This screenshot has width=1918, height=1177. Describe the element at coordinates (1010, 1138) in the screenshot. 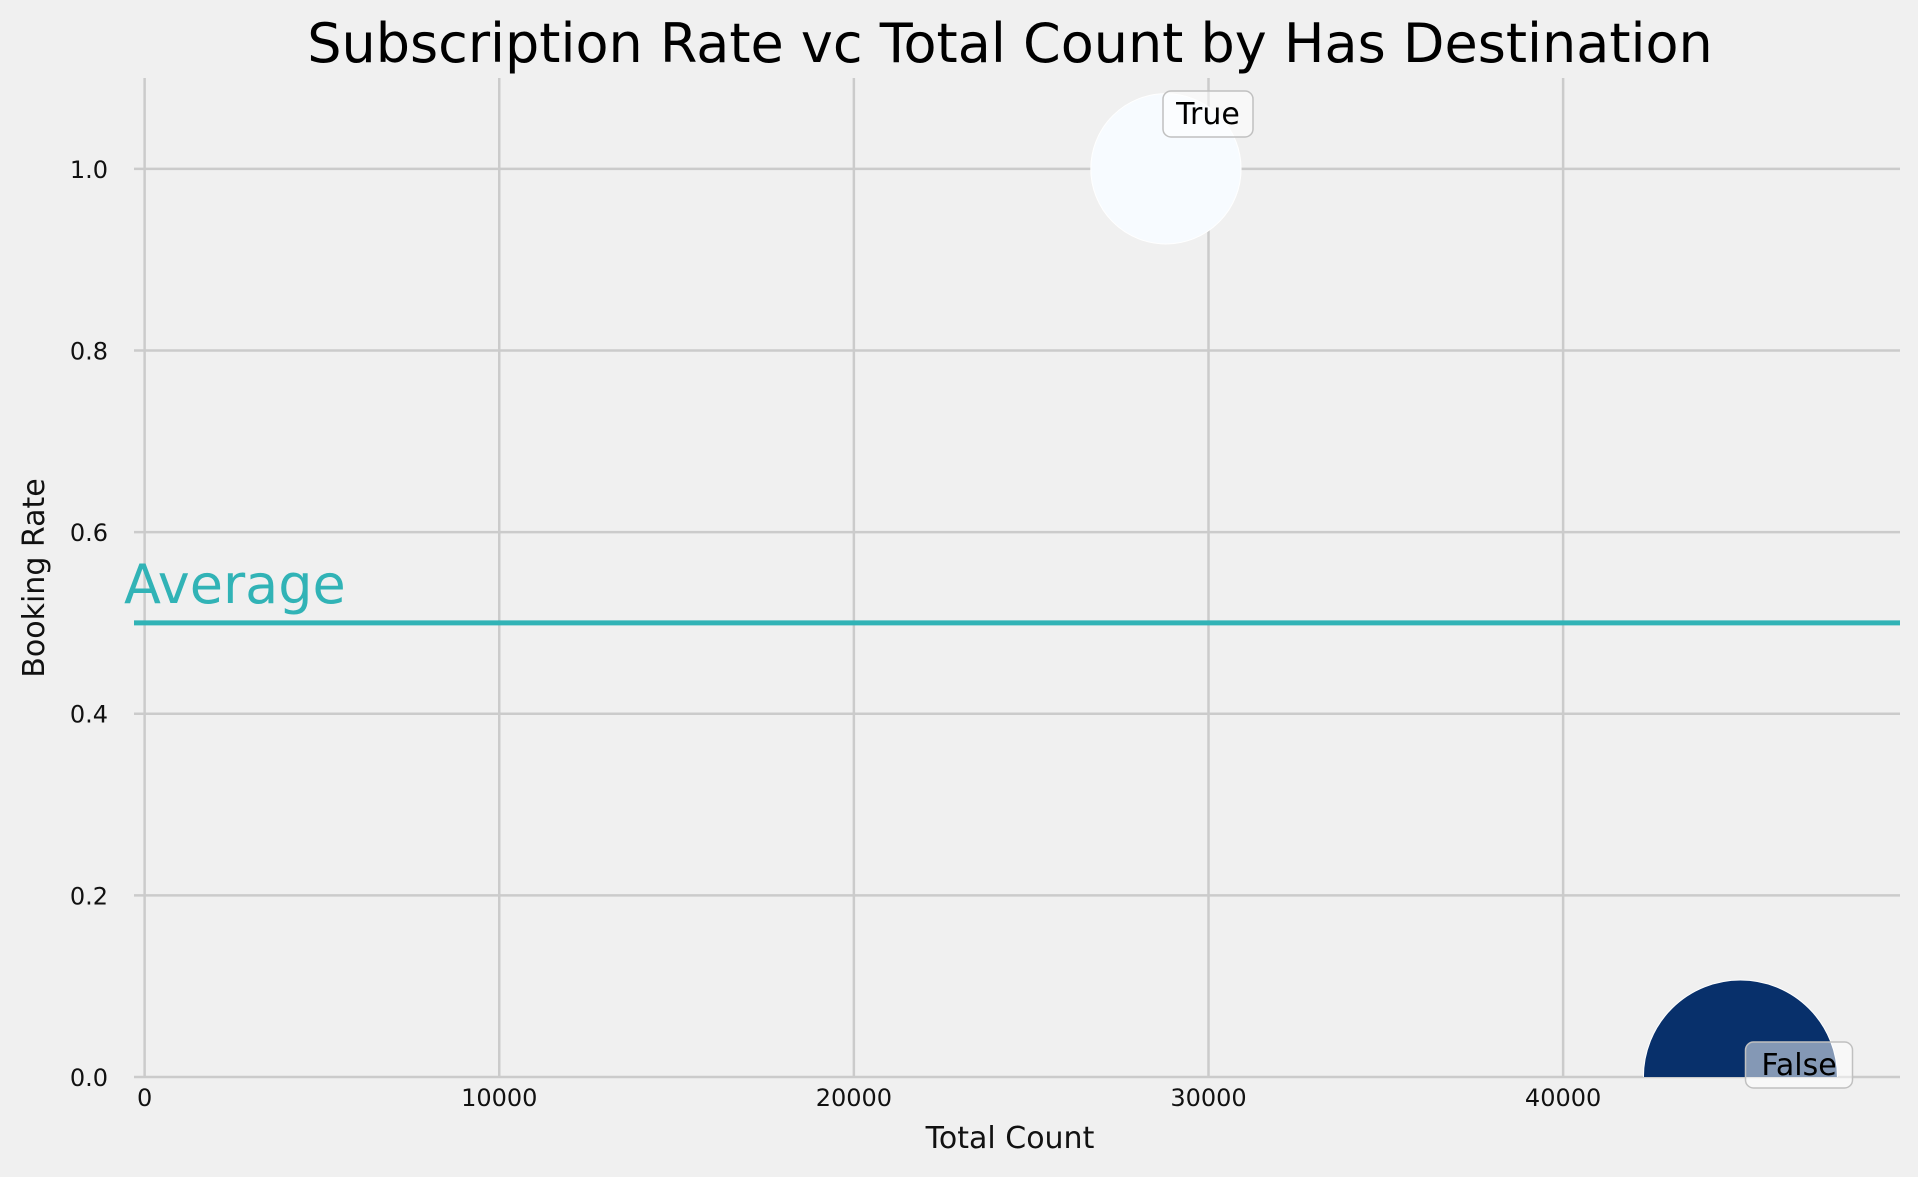

I see `x-axis-label: Total Count` at that location.